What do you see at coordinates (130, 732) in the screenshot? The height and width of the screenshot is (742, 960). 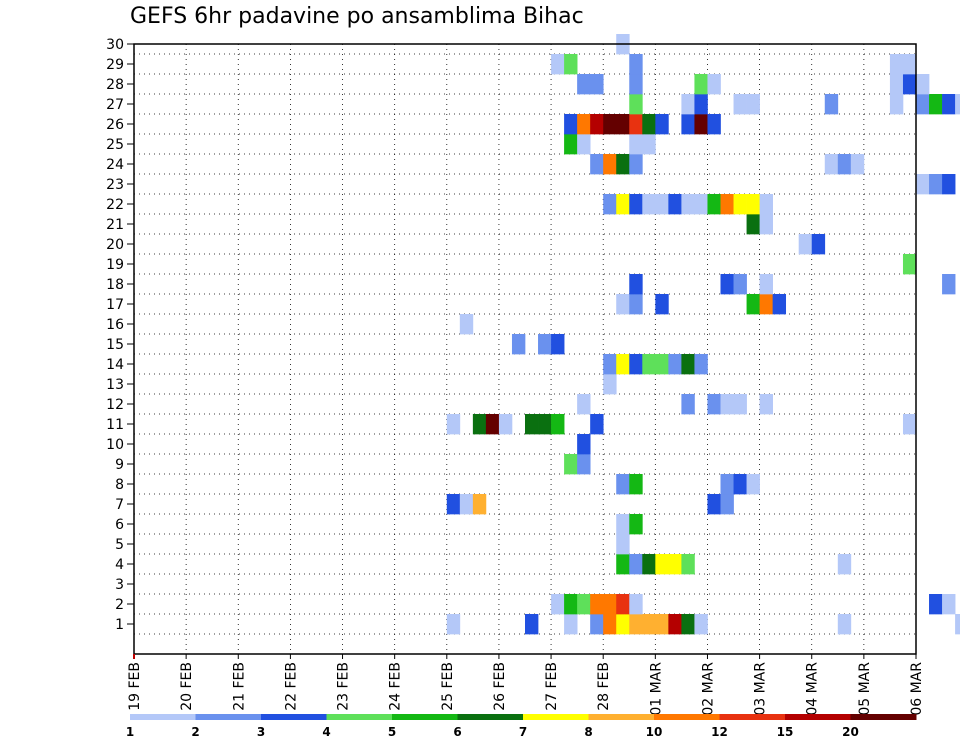 I see `colorbar-label: 1` at bounding box center [130, 732].